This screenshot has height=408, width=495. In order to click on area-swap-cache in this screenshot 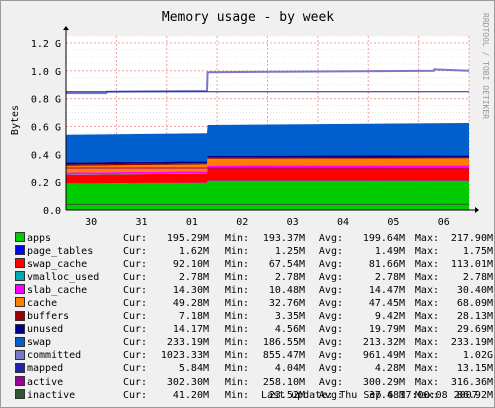, I will do `click(267, 175)`.